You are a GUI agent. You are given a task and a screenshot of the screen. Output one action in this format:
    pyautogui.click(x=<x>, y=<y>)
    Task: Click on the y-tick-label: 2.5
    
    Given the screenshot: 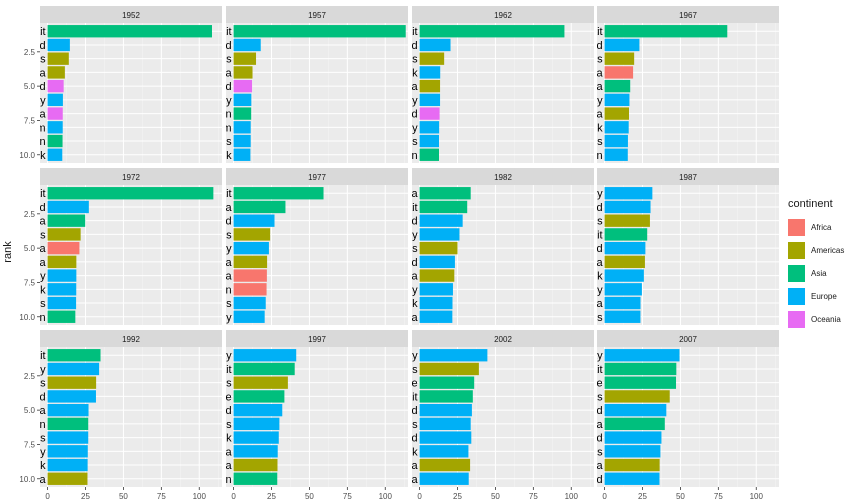 What is the action you would take?
    pyautogui.click(x=30, y=376)
    